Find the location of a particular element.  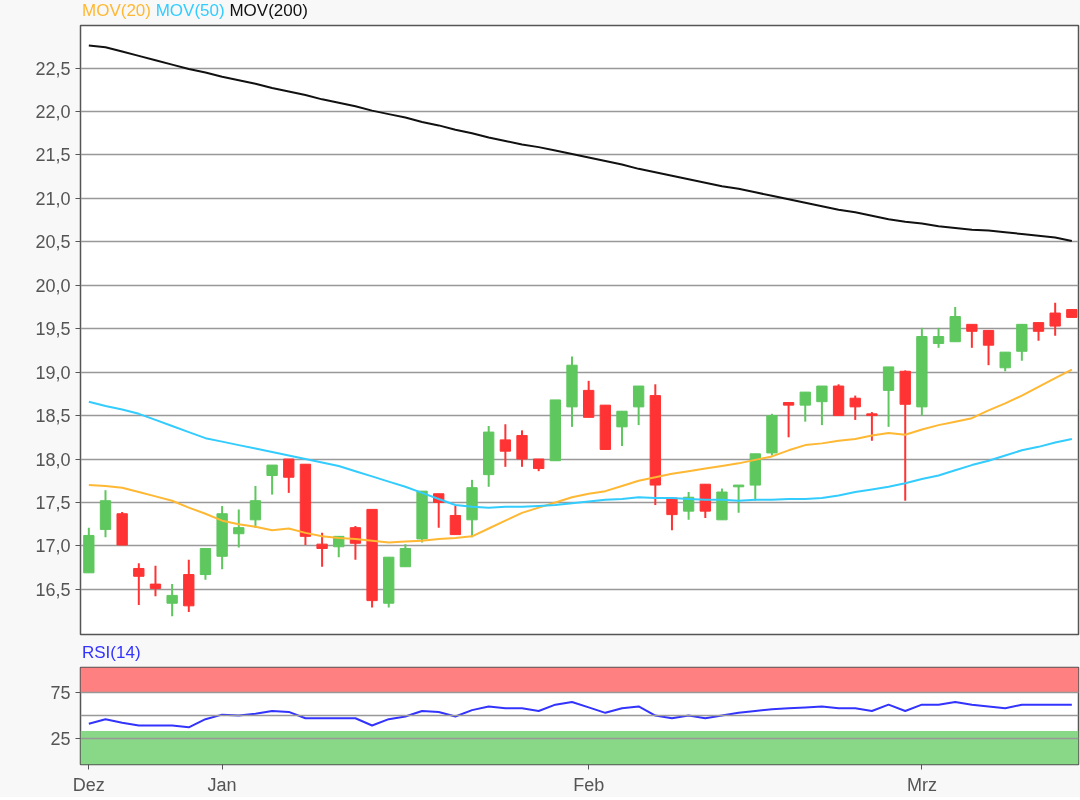

y-tick-label: 17,5 is located at coordinates (53, 502).